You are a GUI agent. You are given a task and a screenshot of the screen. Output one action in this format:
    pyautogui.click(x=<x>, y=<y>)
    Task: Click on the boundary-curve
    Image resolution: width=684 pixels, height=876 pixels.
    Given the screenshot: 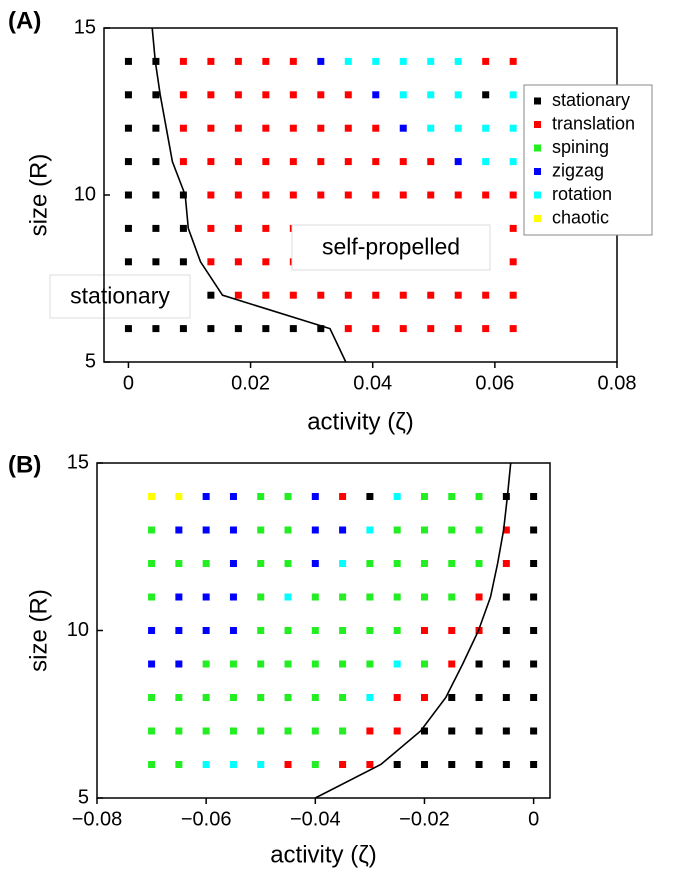 What is the action you would take?
    pyautogui.click(x=249, y=195)
    